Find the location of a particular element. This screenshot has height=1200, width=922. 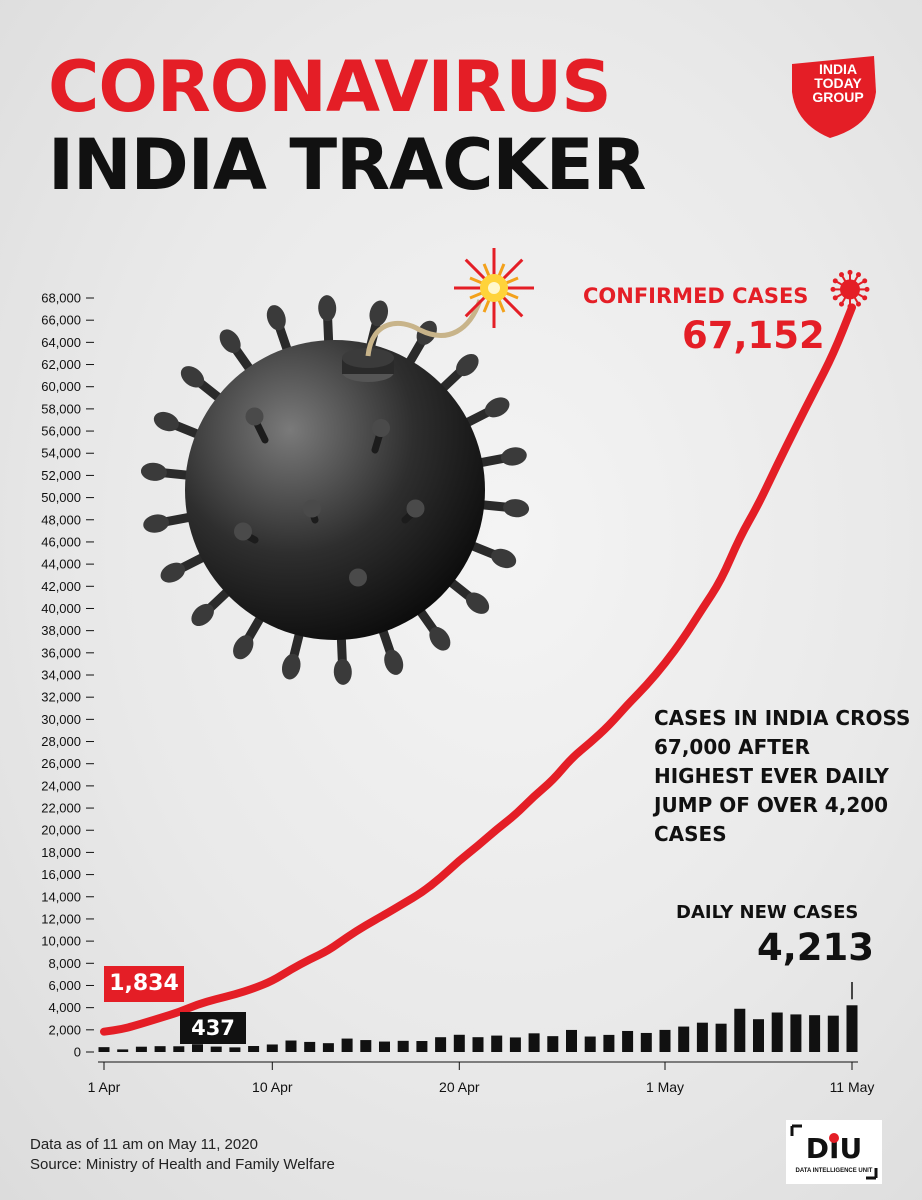

y-tick-label: 22,000 is located at coordinates (61, 808).